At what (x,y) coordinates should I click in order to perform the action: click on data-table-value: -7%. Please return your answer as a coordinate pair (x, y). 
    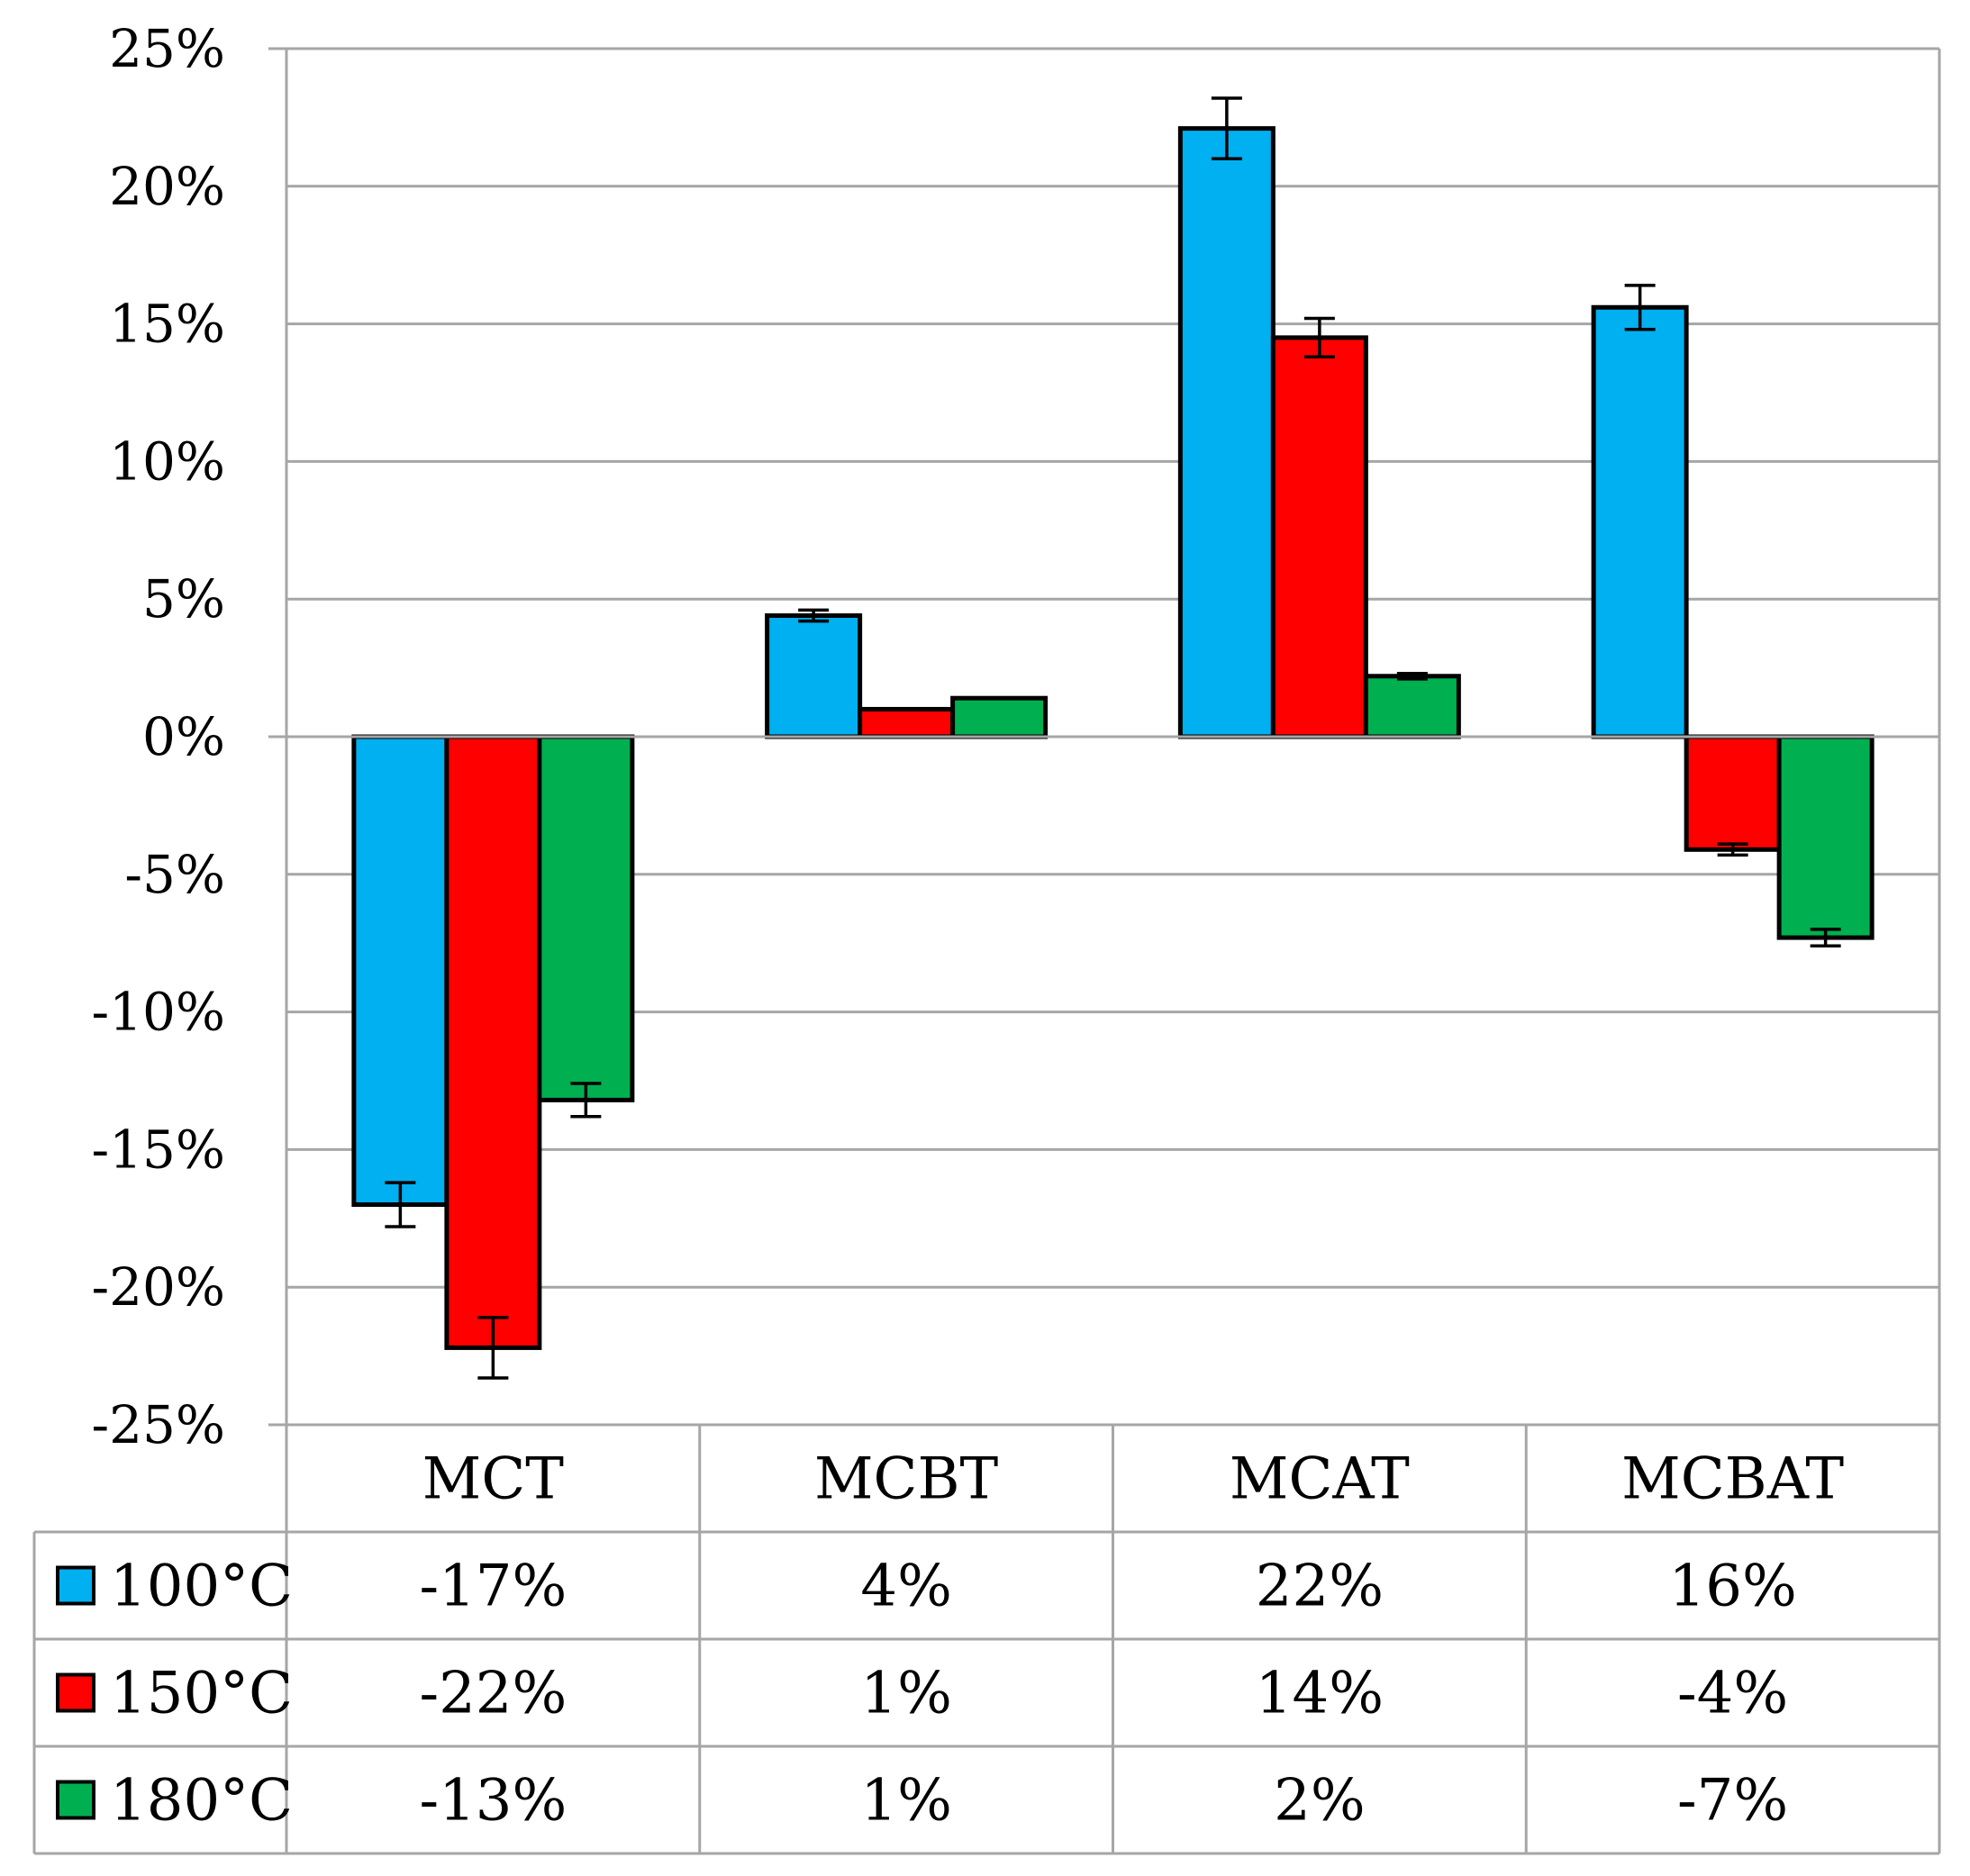
    Looking at the image, I should click on (1732, 1801).